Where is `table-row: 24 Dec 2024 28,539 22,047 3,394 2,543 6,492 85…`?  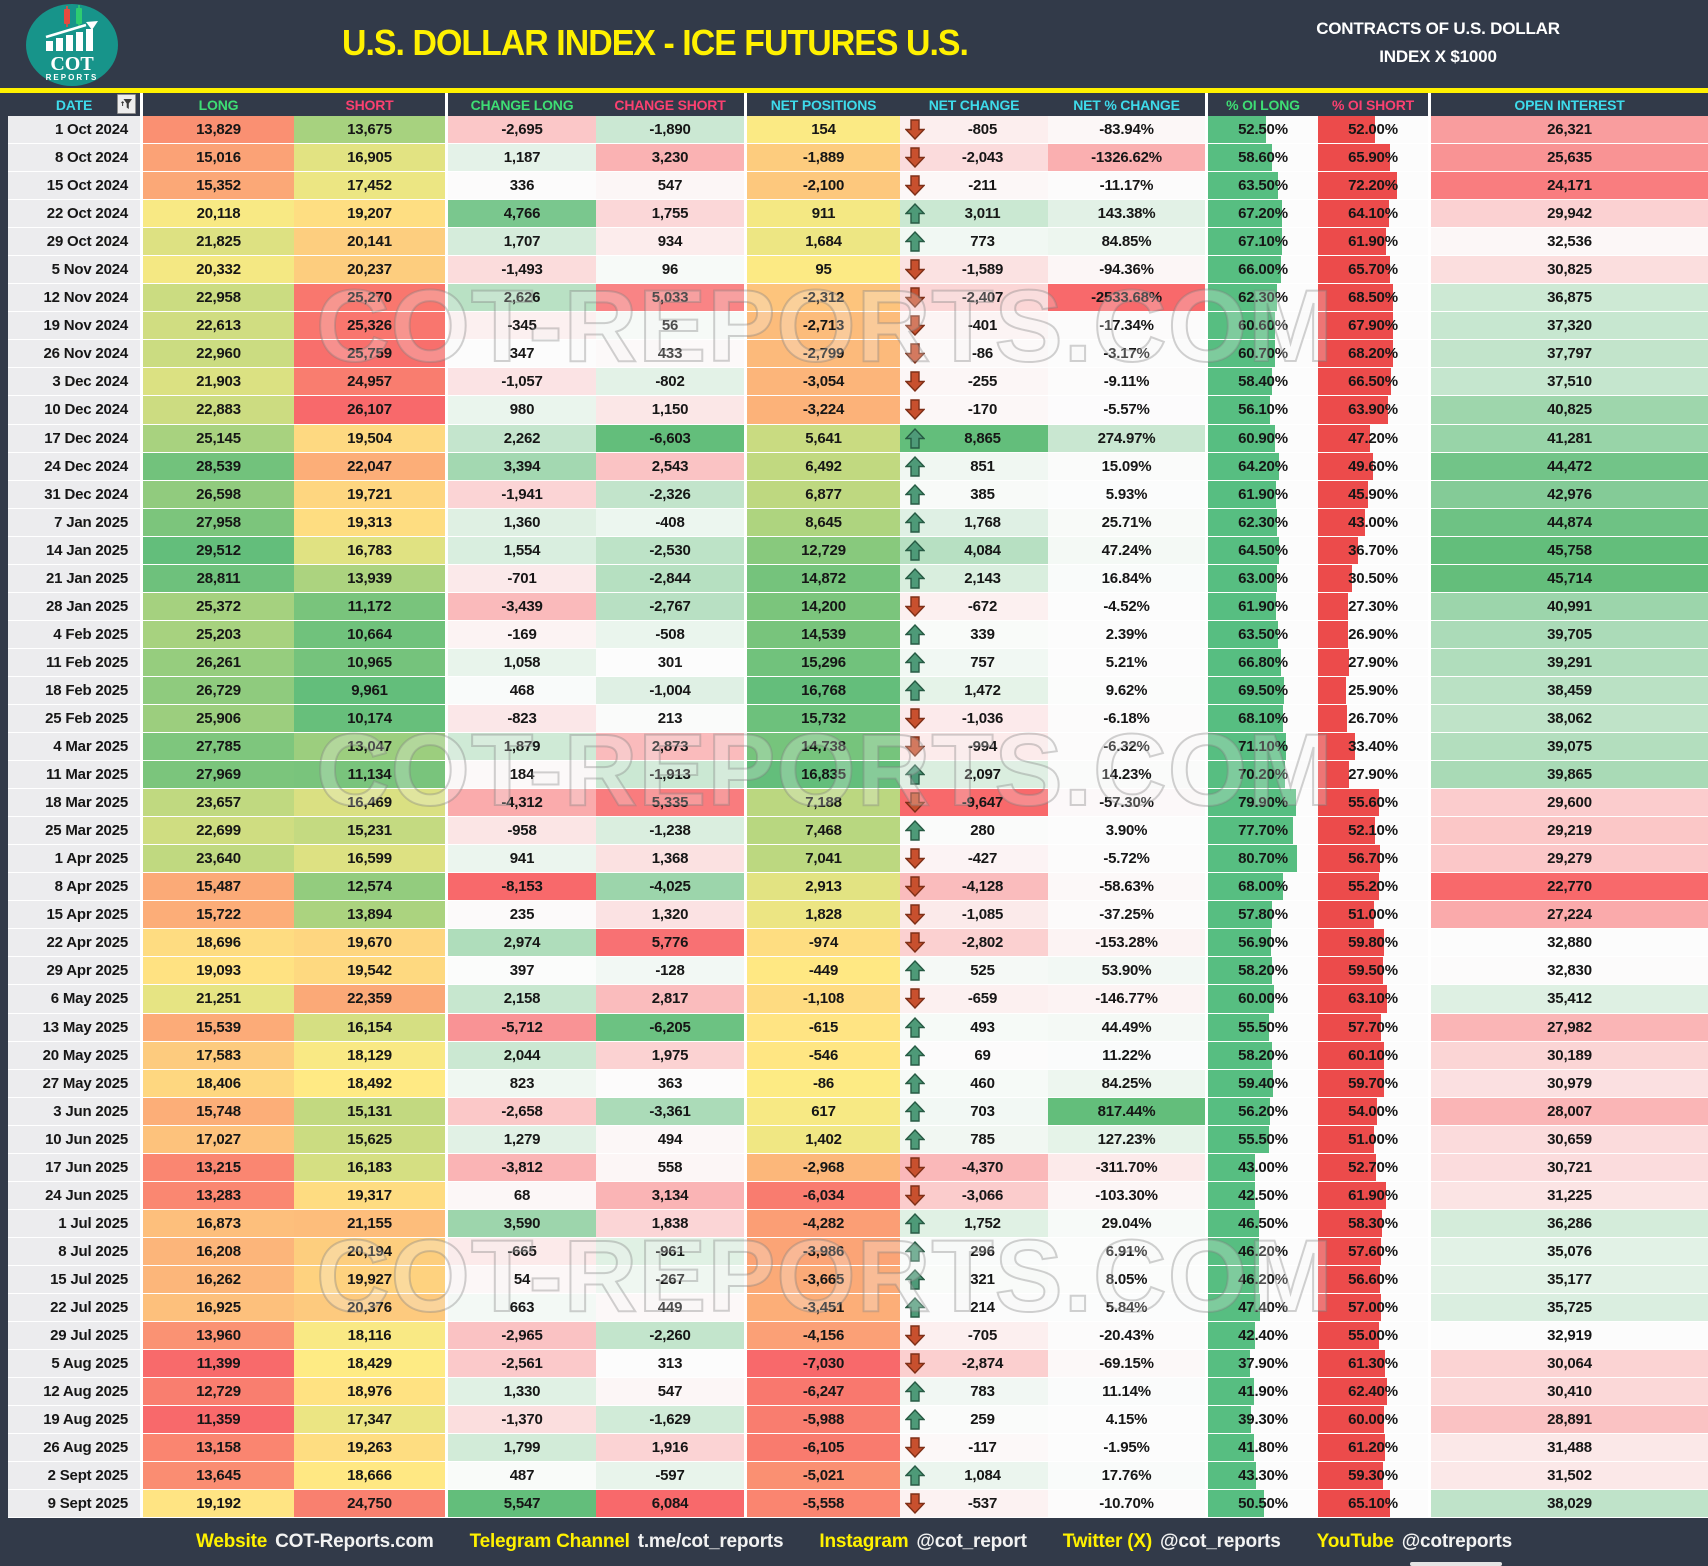
table-row: 24 Dec 2024 28,539 22,047 3,394 2,543 6,492 85… is located at coordinates (858, 466).